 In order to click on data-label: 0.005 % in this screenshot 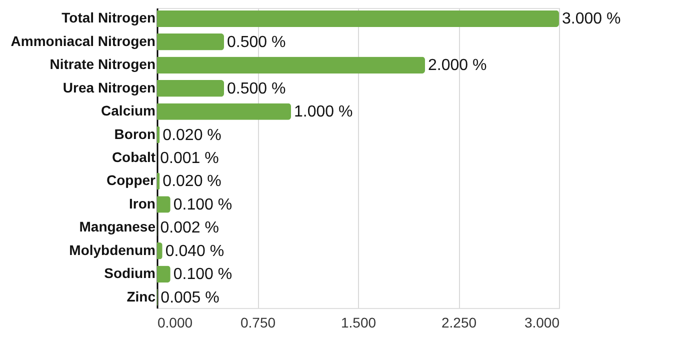, I will do `click(190, 297)`.